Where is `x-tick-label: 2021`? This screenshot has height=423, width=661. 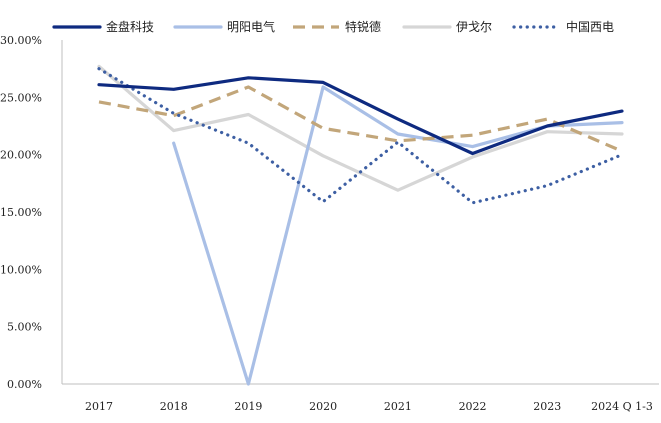
x-tick-label: 2021 is located at coordinates (398, 406).